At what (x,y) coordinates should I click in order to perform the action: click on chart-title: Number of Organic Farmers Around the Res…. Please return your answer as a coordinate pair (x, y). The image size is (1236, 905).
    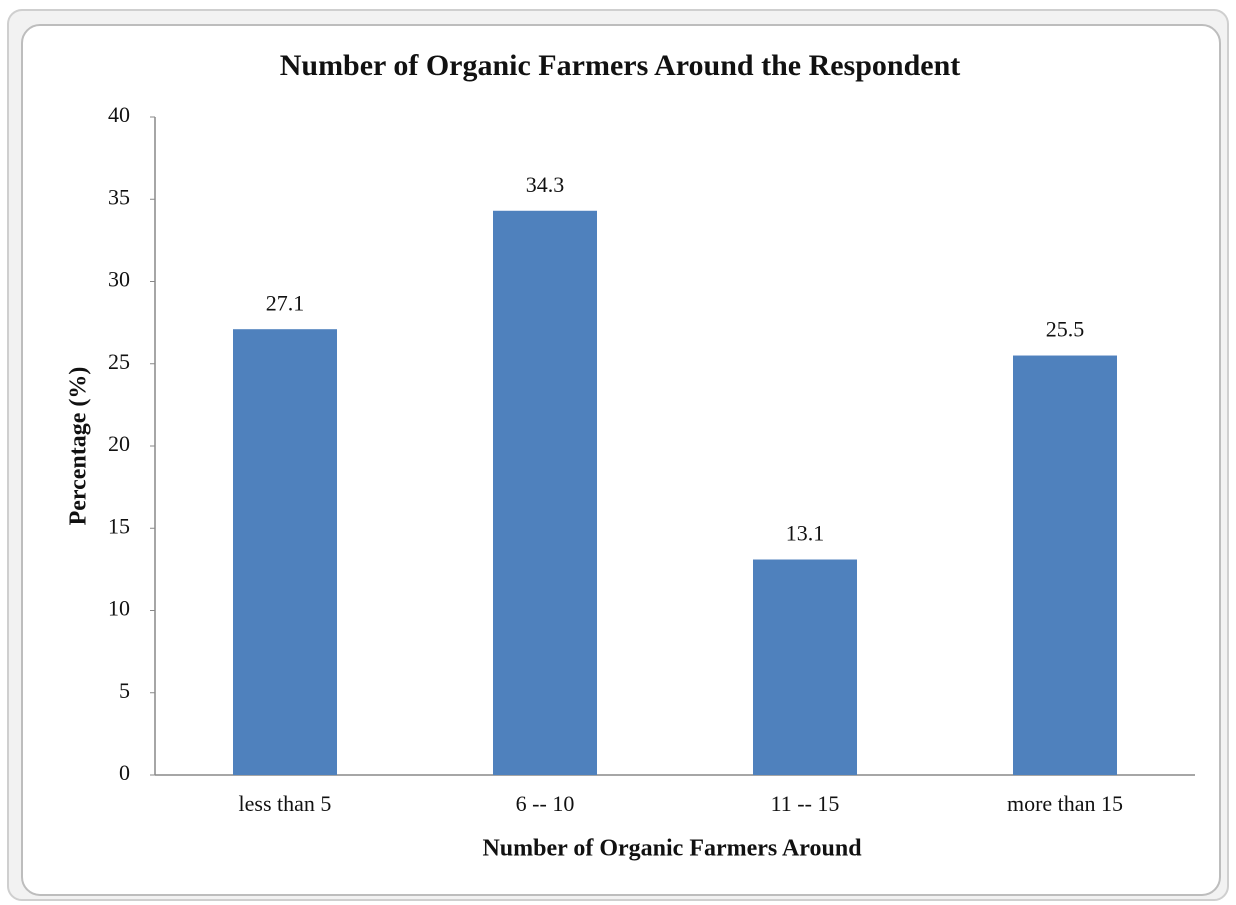
    Looking at the image, I should click on (620, 65).